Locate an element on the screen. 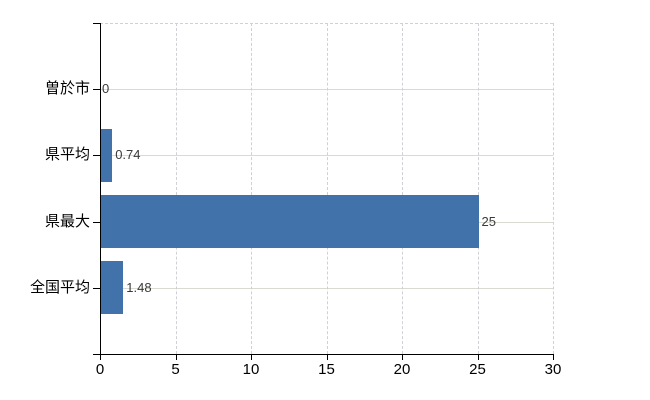  bar-value-label: 25 is located at coordinates (488, 221).